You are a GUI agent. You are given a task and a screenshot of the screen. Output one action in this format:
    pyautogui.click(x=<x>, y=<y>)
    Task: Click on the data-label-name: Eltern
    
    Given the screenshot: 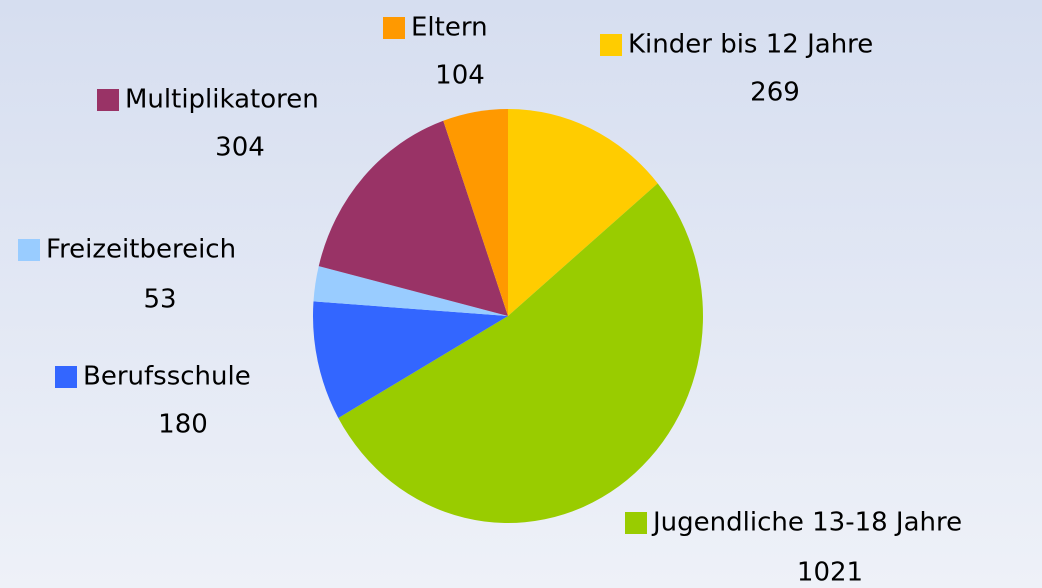 What is the action you would take?
    pyautogui.click(x=449, y=28)
    